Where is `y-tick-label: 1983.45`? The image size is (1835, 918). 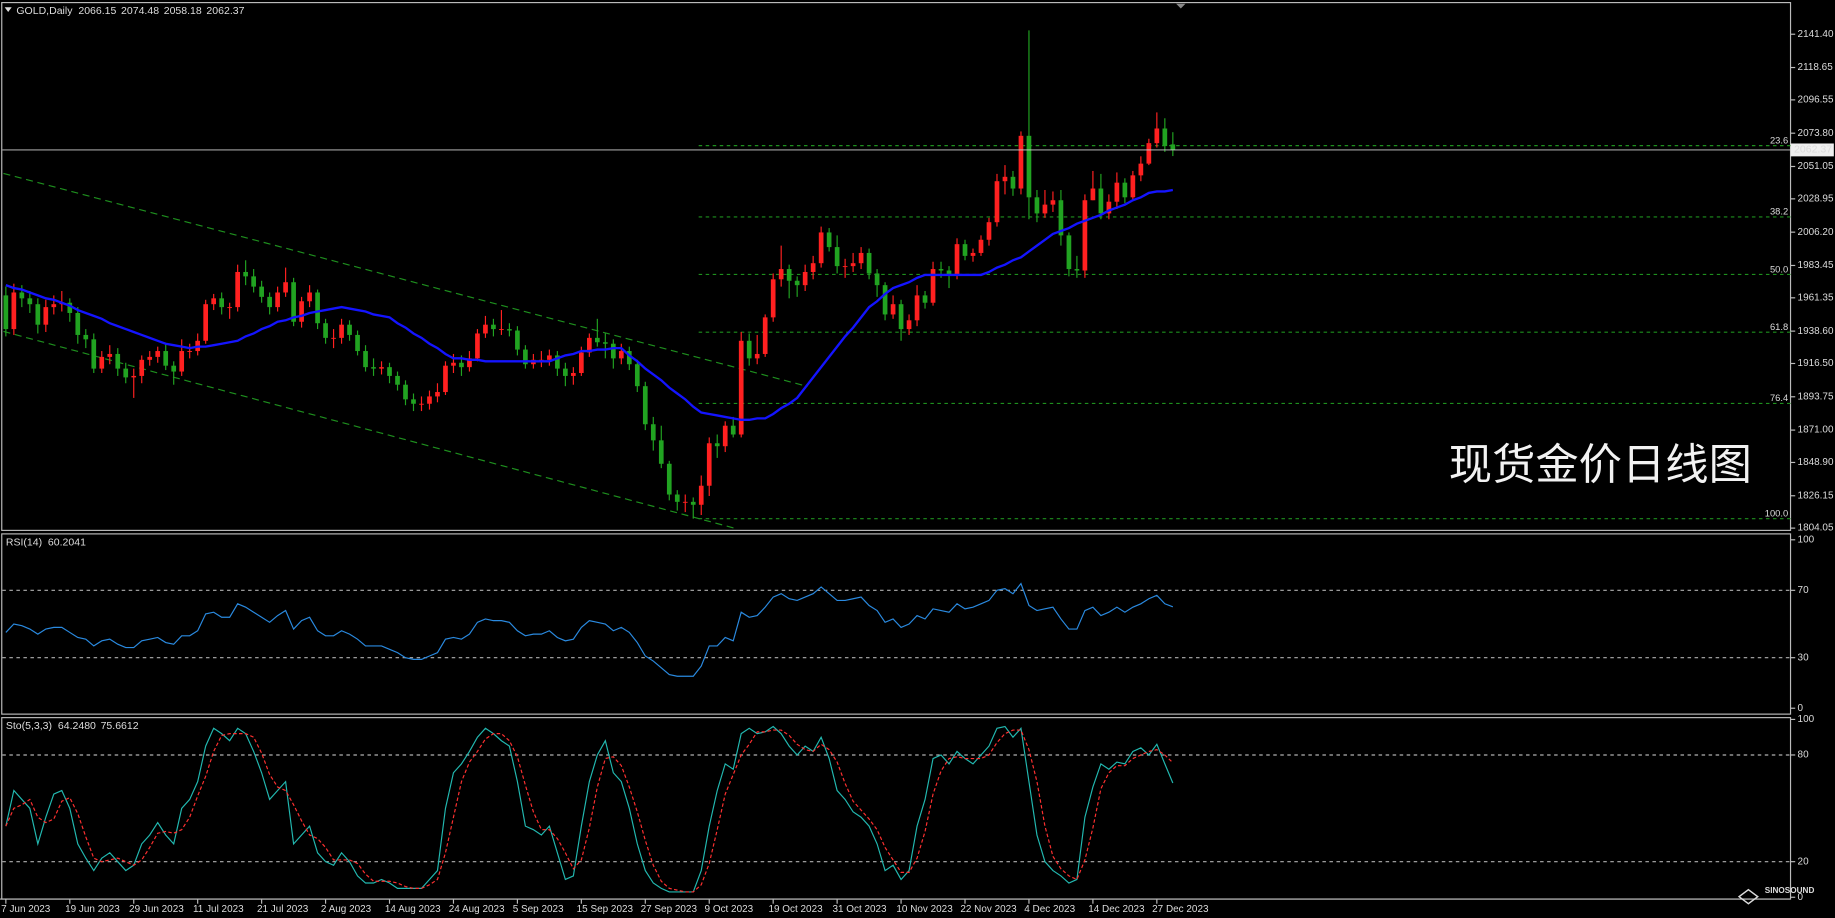 y-tick-label: 1983.45 is located at coordinates (1816, 265).